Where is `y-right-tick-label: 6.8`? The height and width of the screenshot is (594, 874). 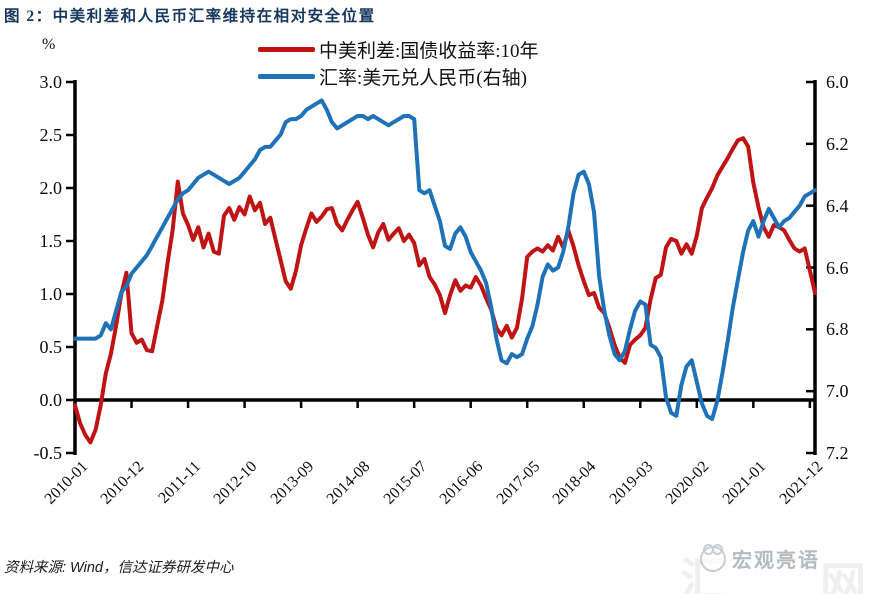
y-right-tick-label: 6.8 is located at coordinates (837, 329).